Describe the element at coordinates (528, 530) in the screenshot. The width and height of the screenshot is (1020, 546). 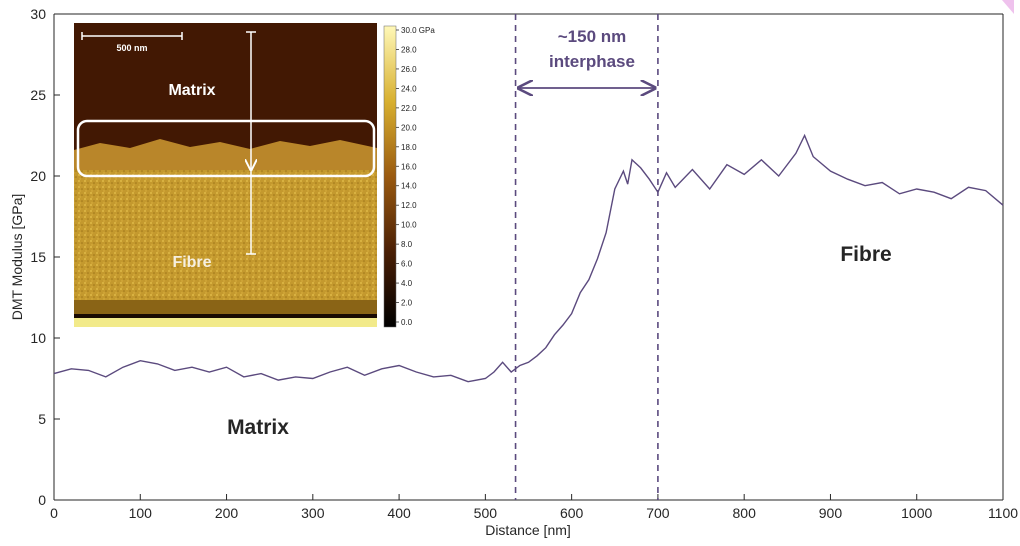
I see `x-axis-label: Distance [nm]` at that location.